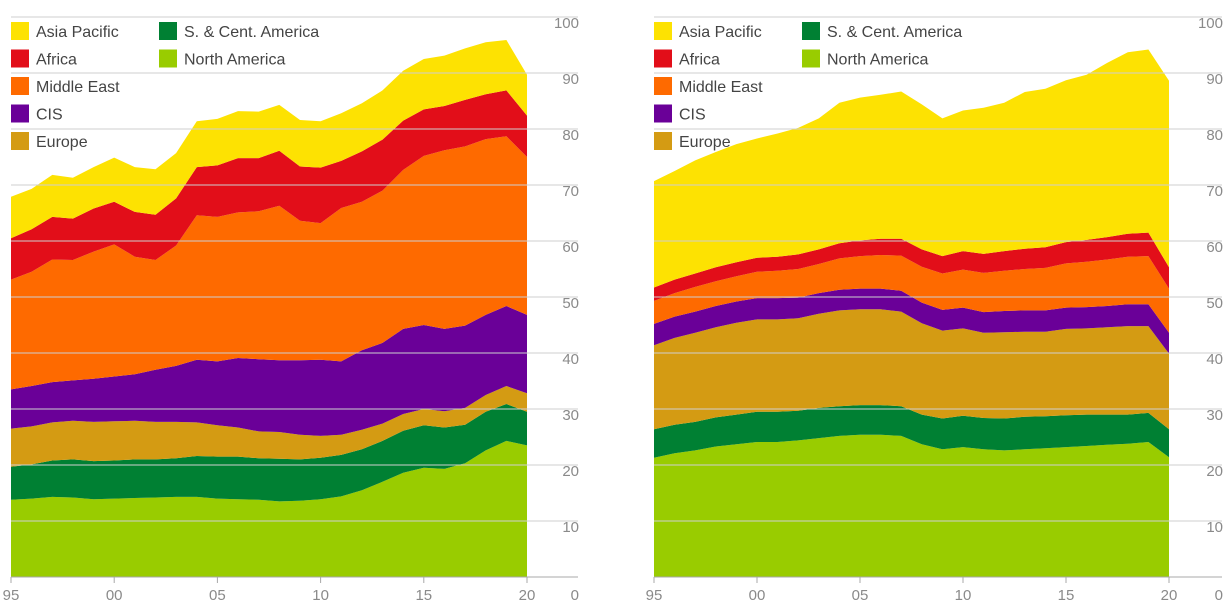  I want to click on right-x-tick-label-20: 20, so click(1169, 594).